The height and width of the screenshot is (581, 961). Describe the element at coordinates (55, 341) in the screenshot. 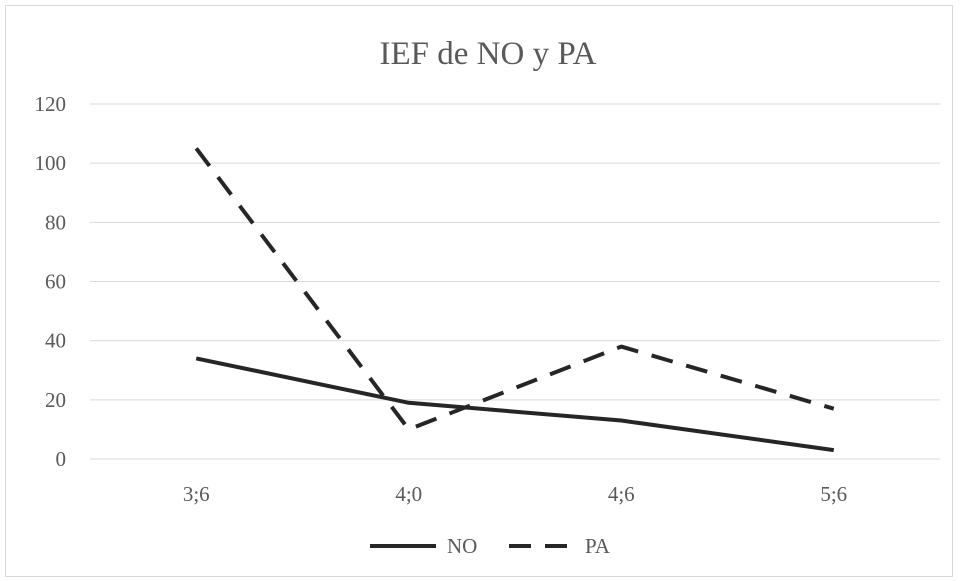

I see `y-tick-label: 40` at that location.